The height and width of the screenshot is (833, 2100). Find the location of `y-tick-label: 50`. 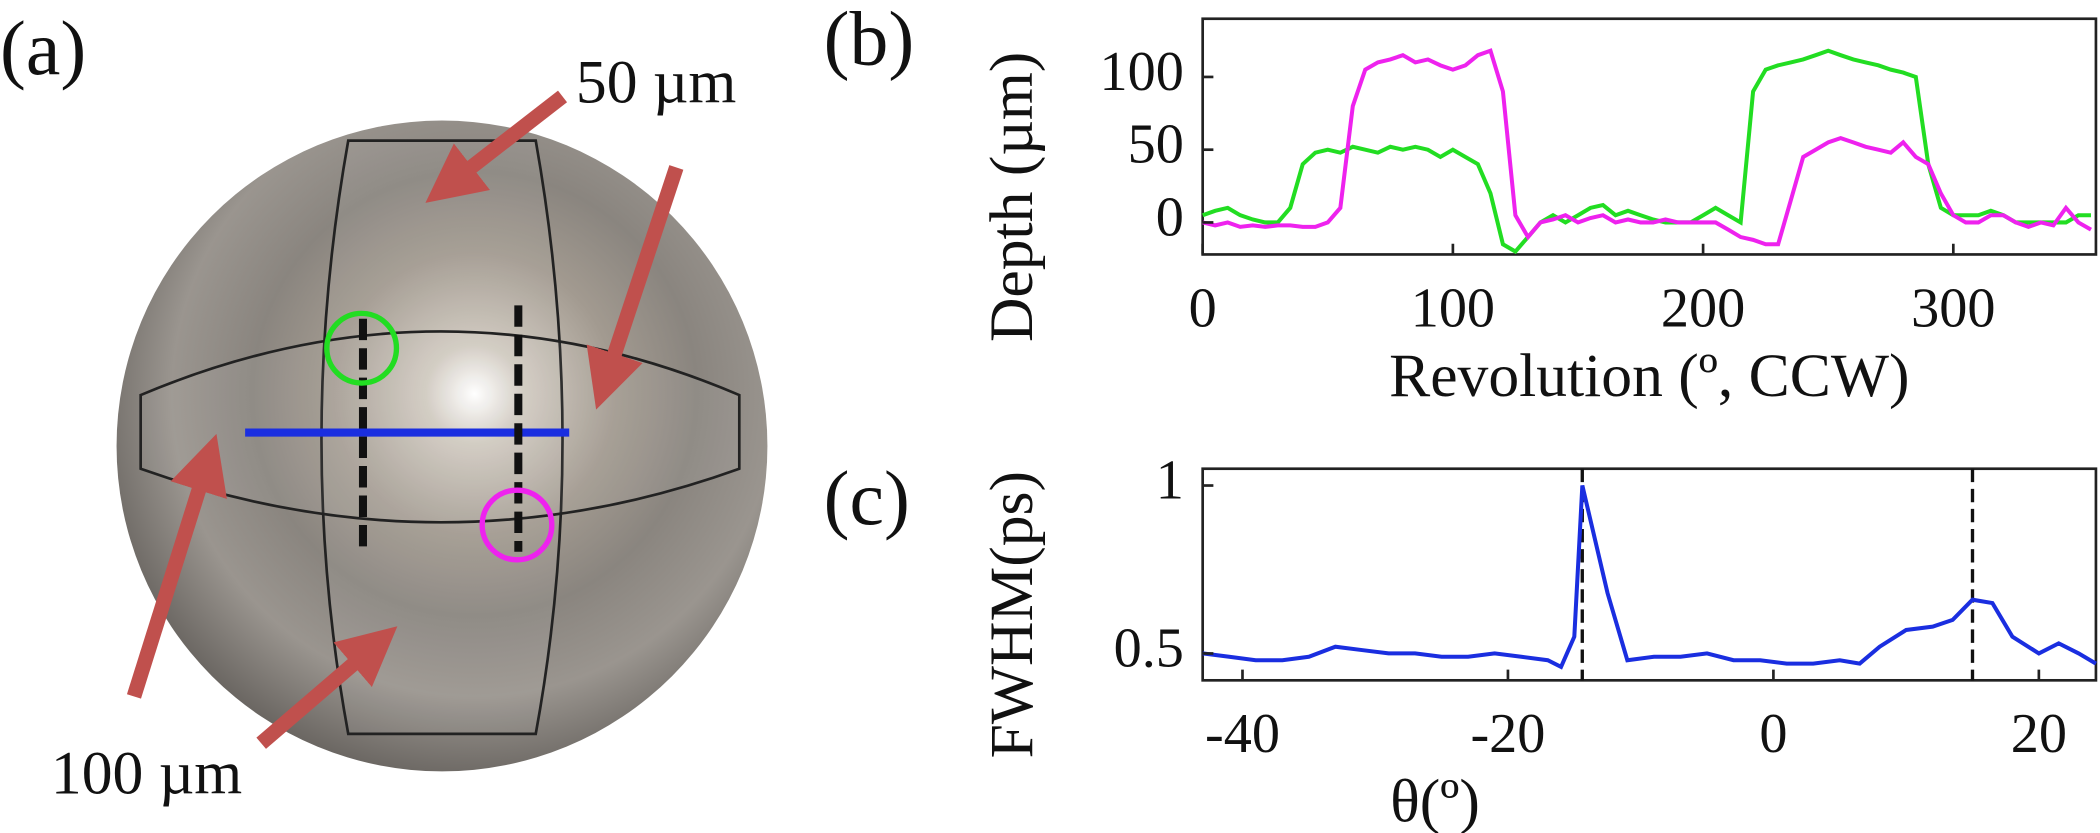

y-tick-label: 50 is located at coordinates (1156, 145).